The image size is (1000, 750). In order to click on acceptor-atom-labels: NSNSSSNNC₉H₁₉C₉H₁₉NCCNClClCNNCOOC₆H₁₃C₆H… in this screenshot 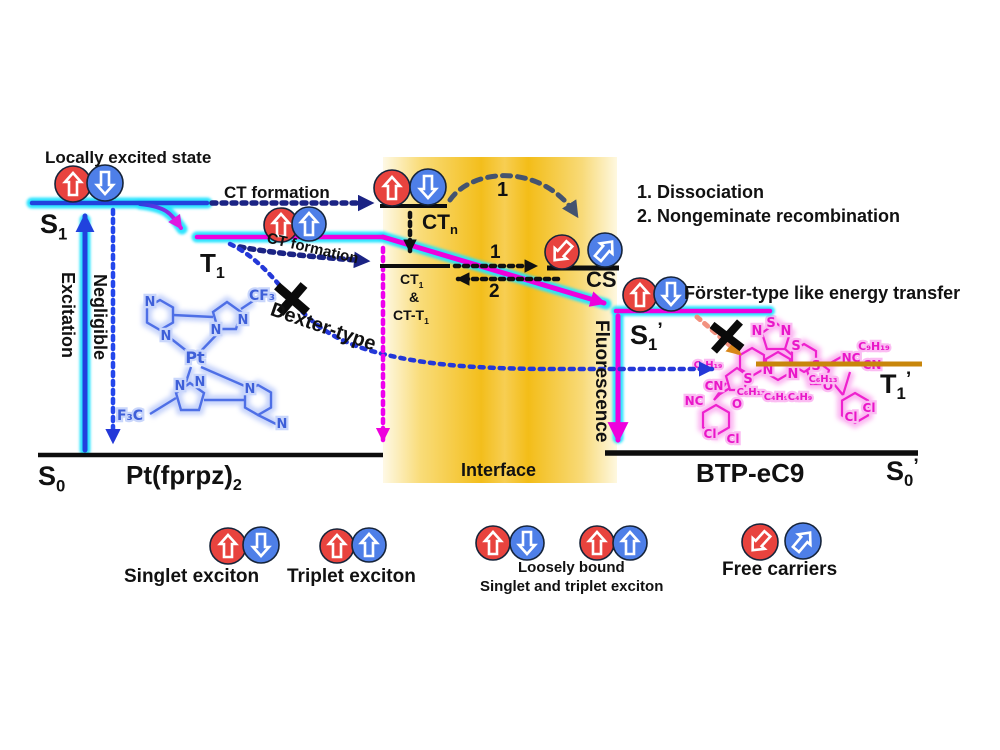, I will do `click(787, 381)`.